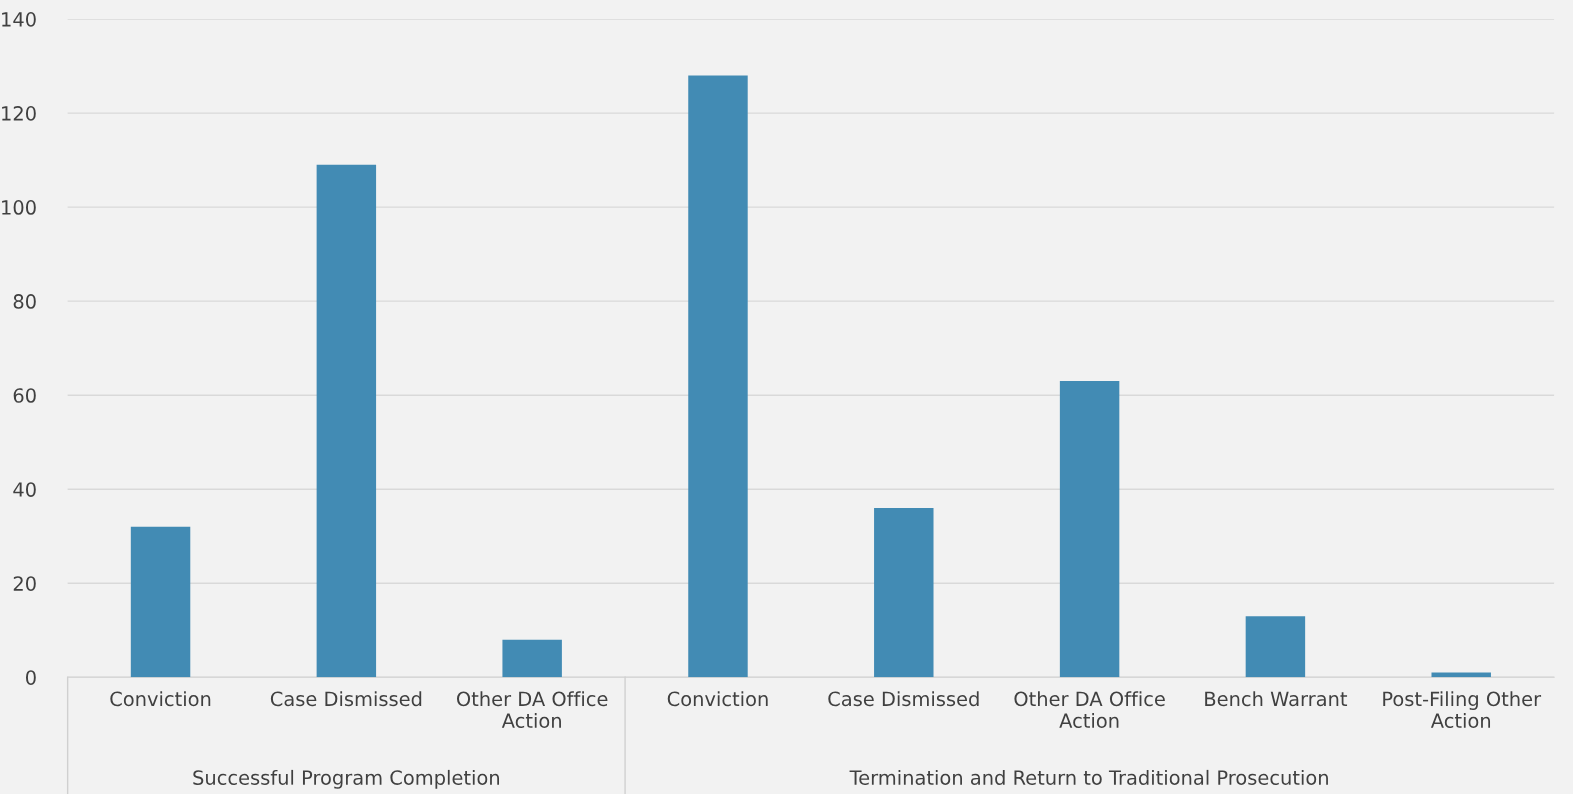 This screenshot has width=1573, height=794. I want to click on y-tick-label: 120, so click(19, 113).